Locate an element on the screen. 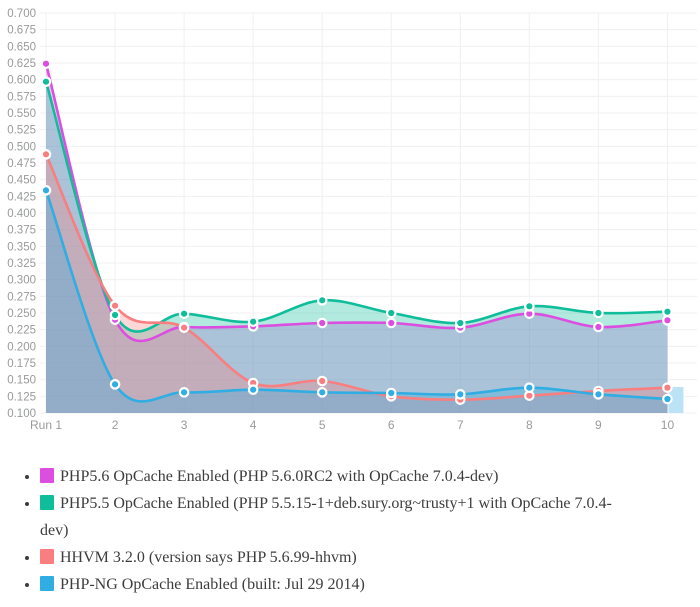 The width and height of the screenshot is (700, 607). active-point-highlight is located at coordinates (676, 400).